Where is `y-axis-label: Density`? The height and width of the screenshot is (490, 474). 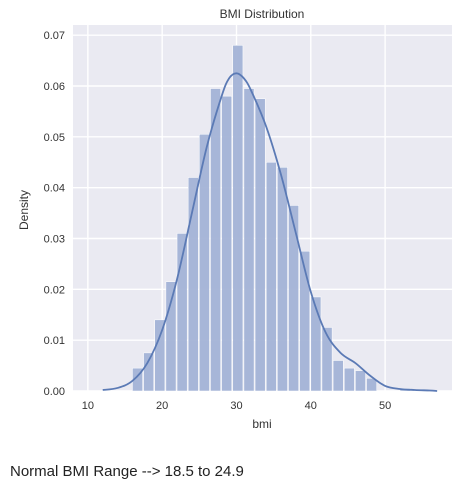 y-axis-label: Density is located at coordinates (24, 210).